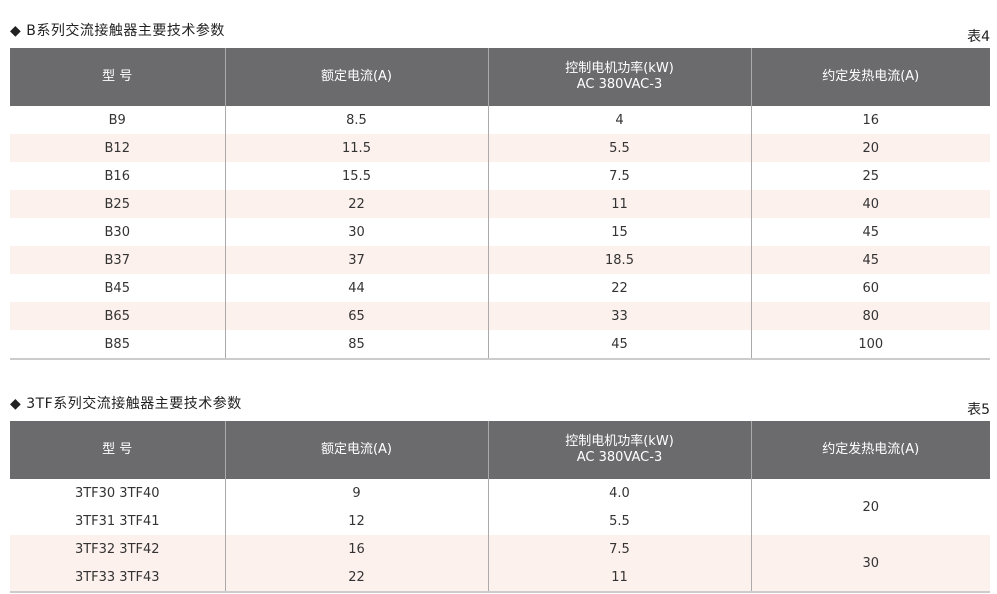 The height and width of the screenshot is (594, 997). What do you see at coordinates (870, 316) in the screenshot?
I see `table-cell: 80` at bounding box center [870, 316].